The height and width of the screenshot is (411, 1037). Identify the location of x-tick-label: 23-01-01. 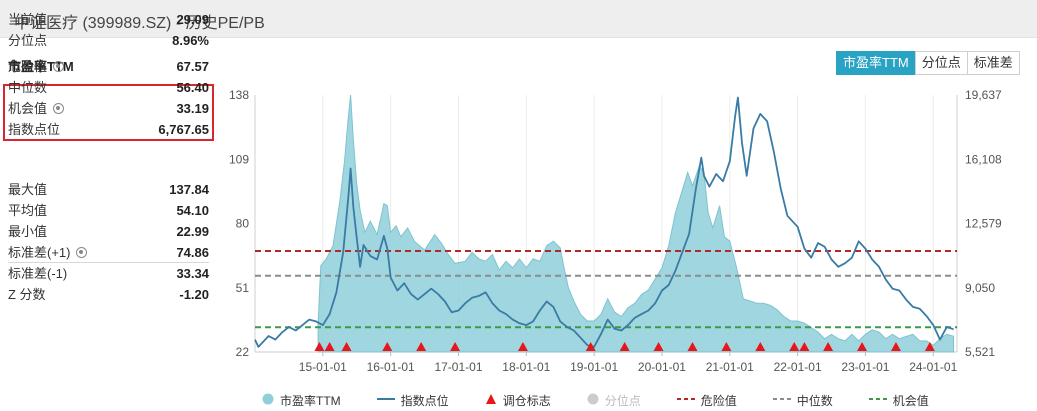
(865, 367).